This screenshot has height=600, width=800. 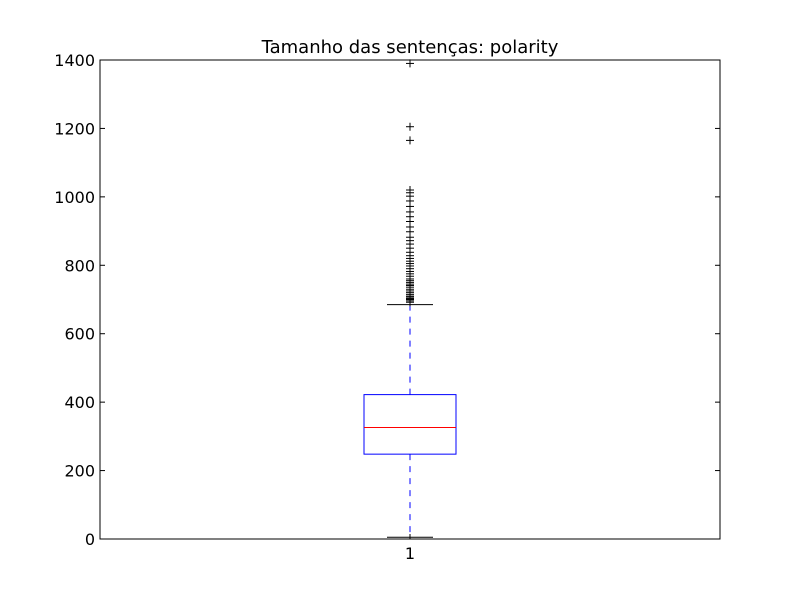 I want to click on y-tick-label: 1200, so click(x=74, y=128).